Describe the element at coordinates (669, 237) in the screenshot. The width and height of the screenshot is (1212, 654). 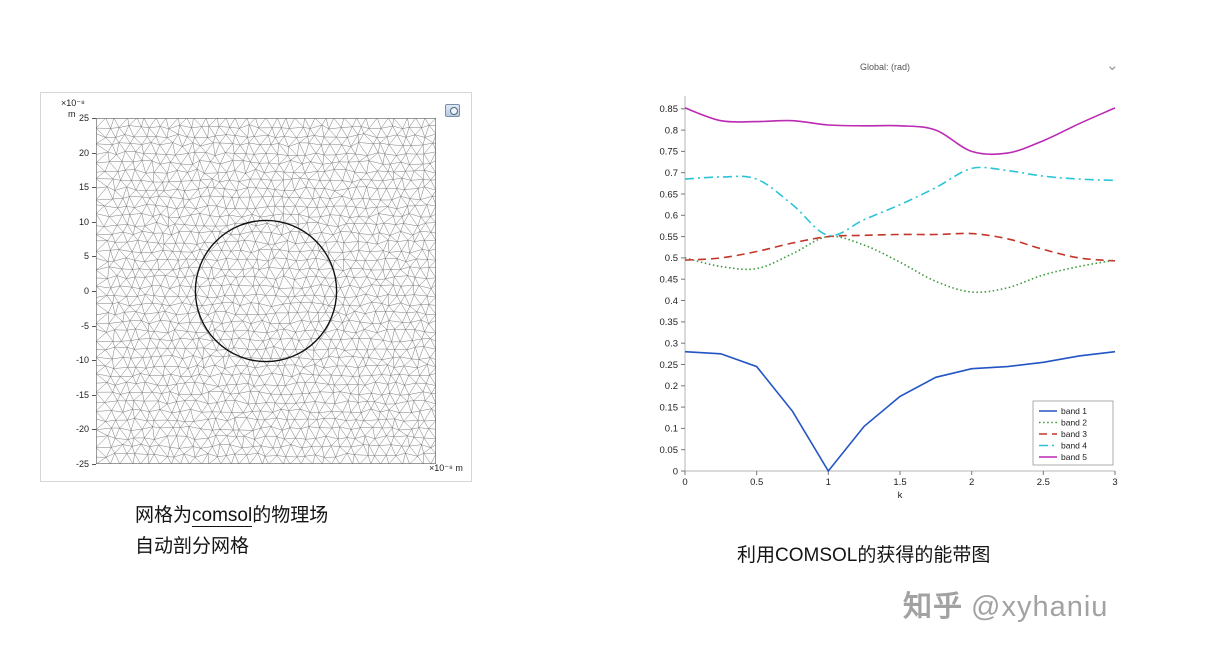
I see `y-tick-label: 0.55` at that location.